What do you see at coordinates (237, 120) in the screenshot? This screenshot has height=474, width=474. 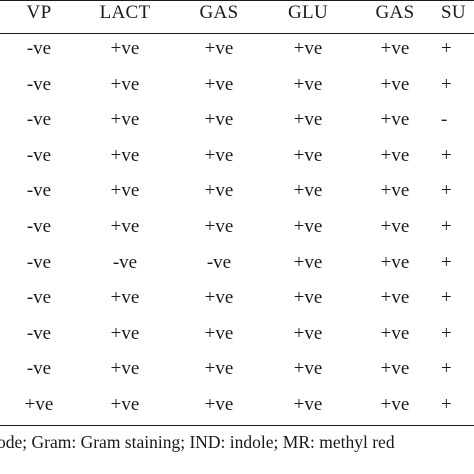 I see `table-row: -ve +ve +ve +ve +ve -` at bounding box center [237, 120].